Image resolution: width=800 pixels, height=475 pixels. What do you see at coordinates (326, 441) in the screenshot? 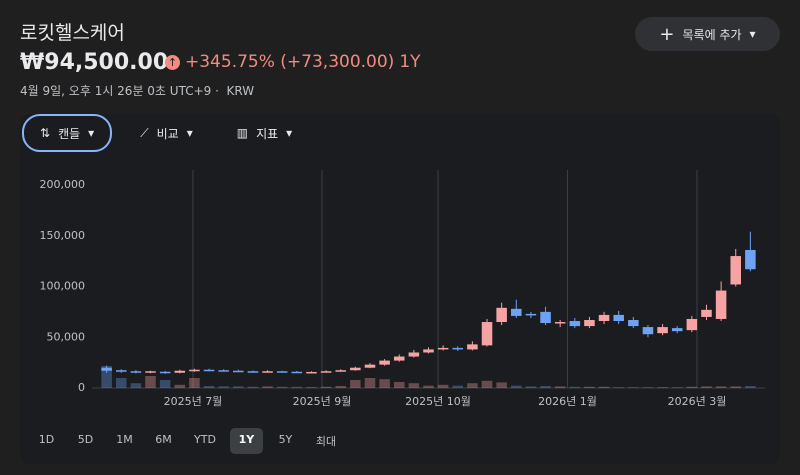
I see `range-button: 최대` at bounding box center [326, 441].